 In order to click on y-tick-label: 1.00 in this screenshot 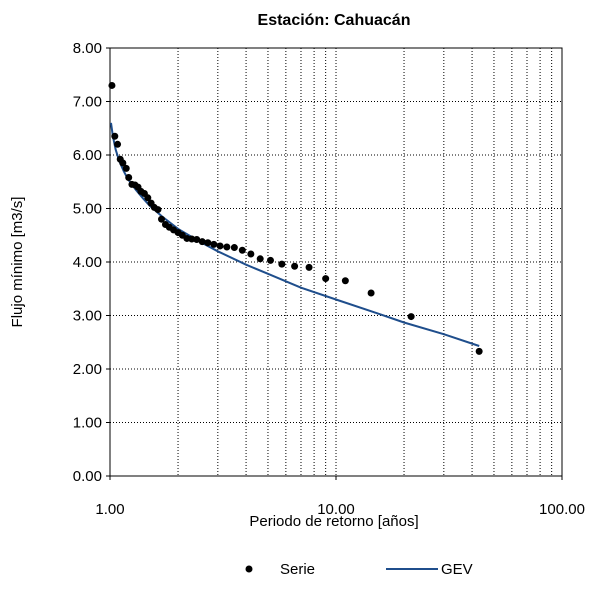, I will do `click(87, 423)`.